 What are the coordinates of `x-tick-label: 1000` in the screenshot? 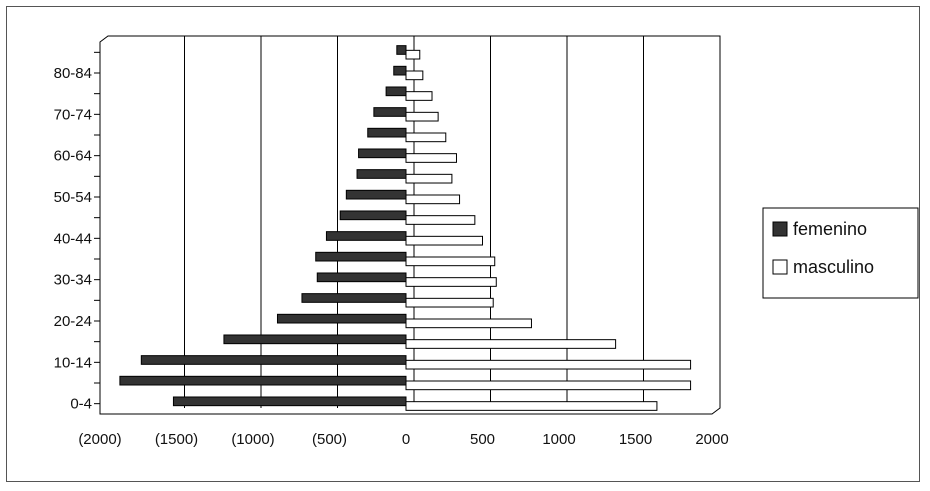 It's located at (558, 439).